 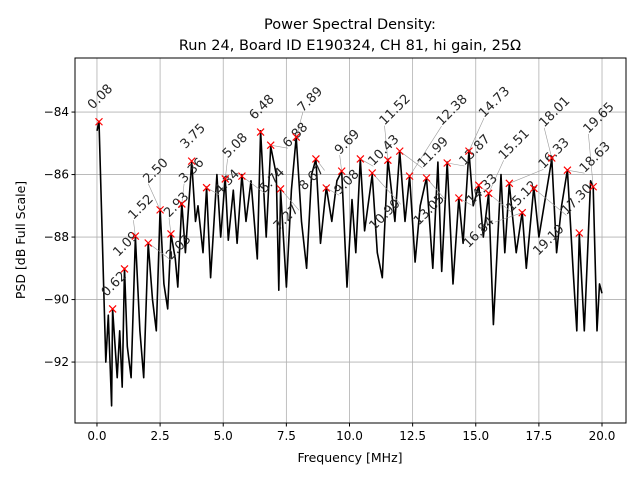 I want to click on peak-label: 18.63, so click(x=595, y=157).